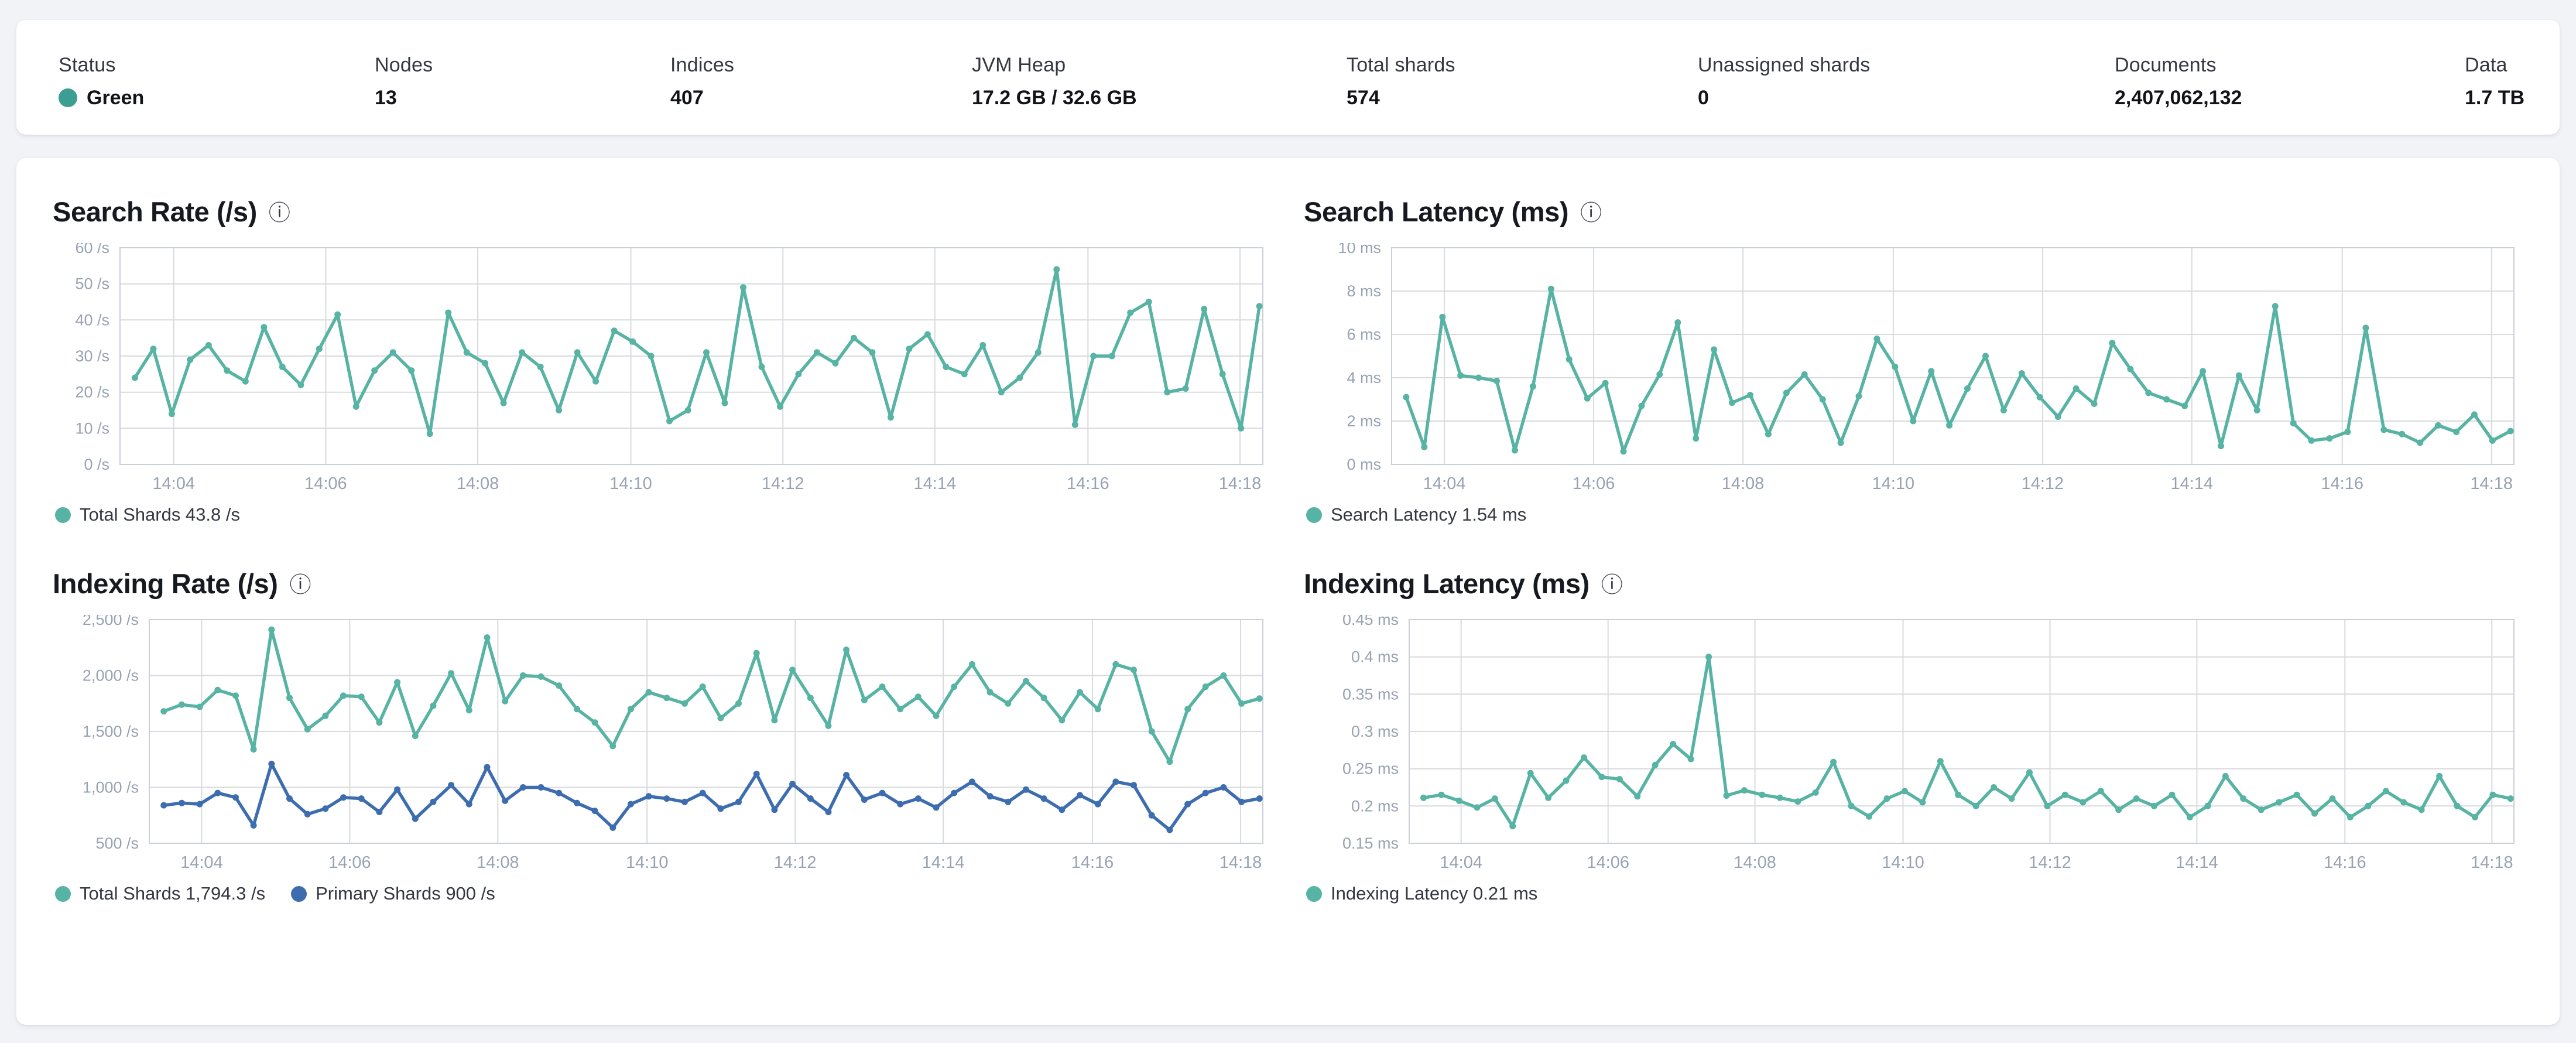  What do you see at coordinates (2494, 81) in the screenshot?
I see `stat-data-size: Data 1.7 TB` at bounding box center [2494, 81].